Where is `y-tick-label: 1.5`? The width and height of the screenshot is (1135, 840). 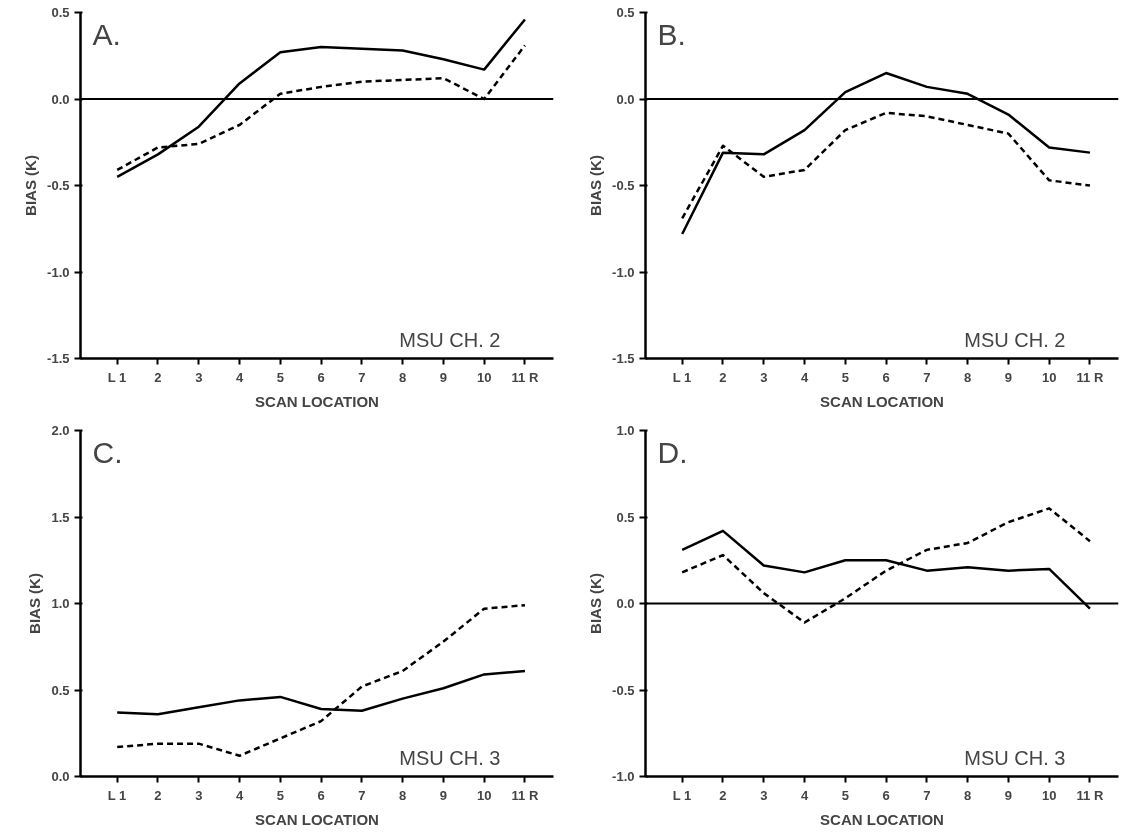
y-tick-label: 1.5 is located at coordinates (60, 517).